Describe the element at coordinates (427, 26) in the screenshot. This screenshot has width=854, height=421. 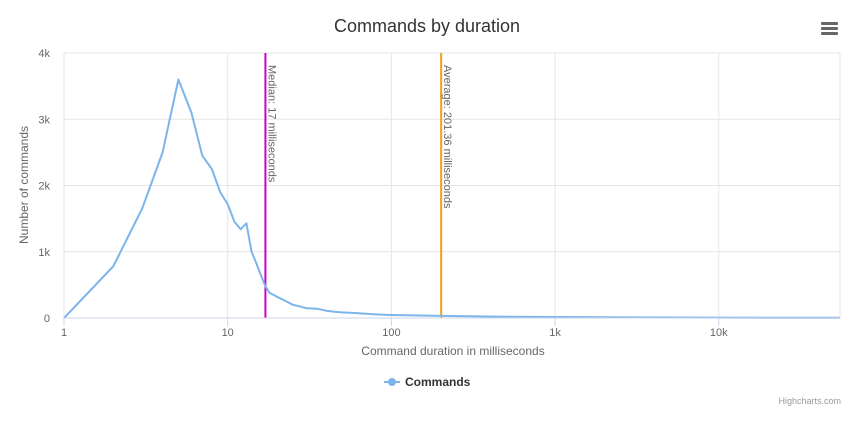
I see `chart-title: Commands by duration` at that location.